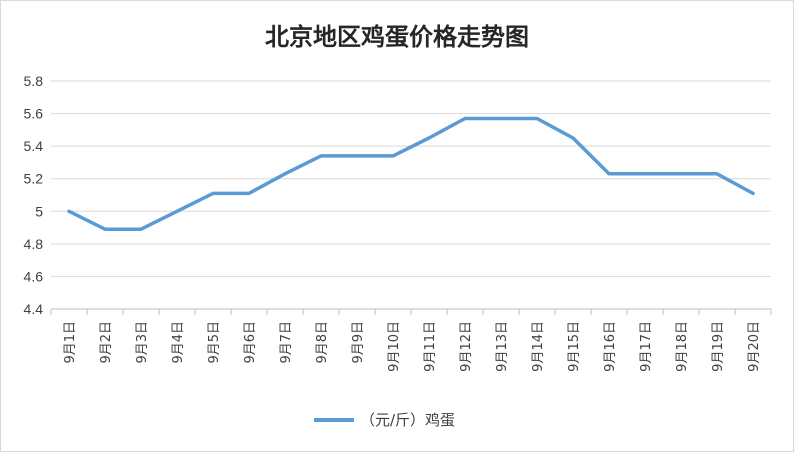  Describe the element at coordinates (718, 346) in the screenshot. I see `x-tick-label: 9月19日` at that location.